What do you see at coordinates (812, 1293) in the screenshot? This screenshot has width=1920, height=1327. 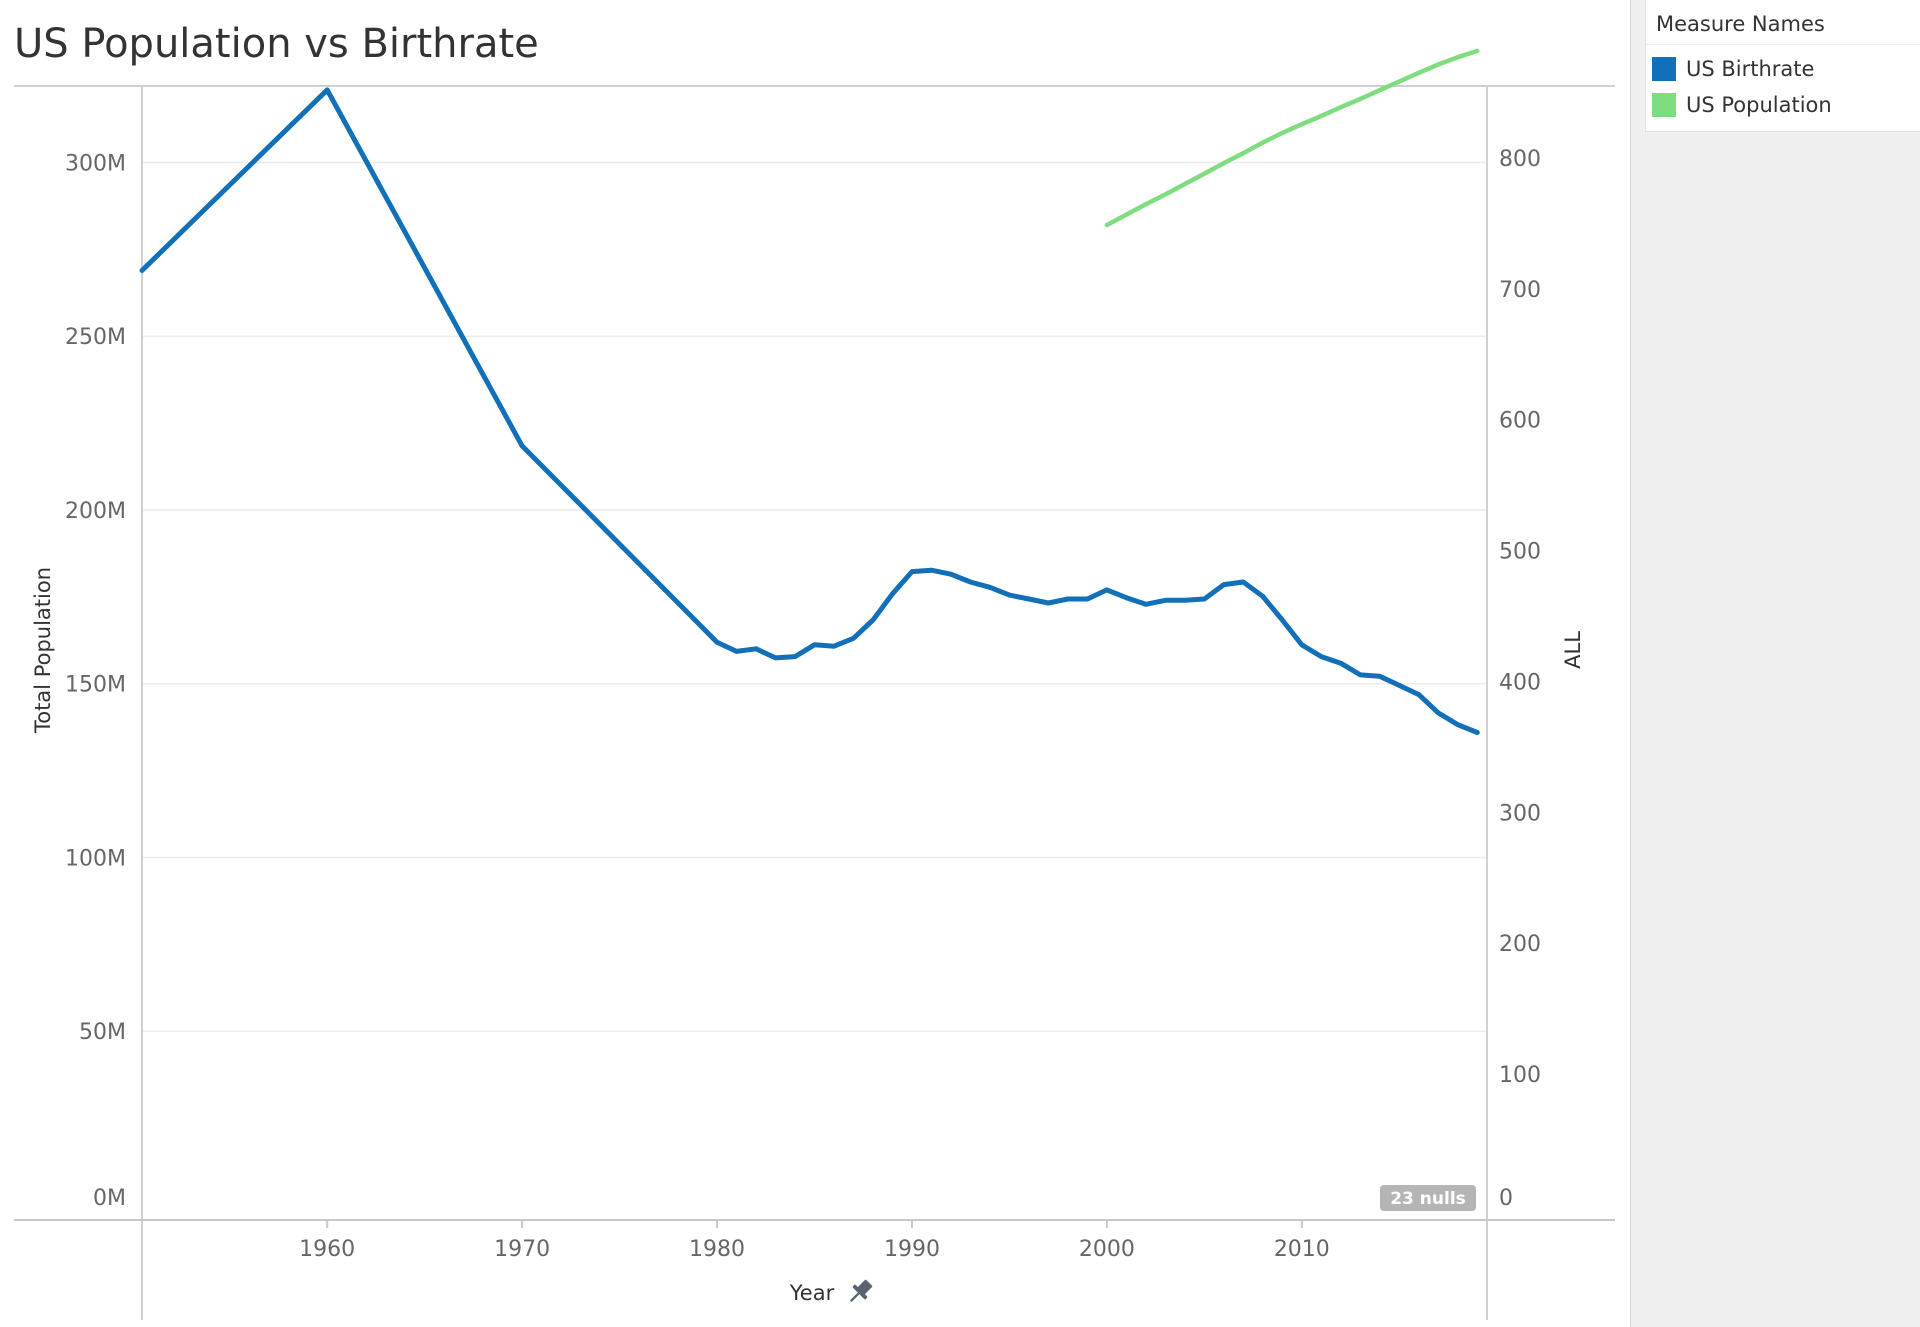 I see `x-axis-title: Year` at bounding box center [812, 1293].